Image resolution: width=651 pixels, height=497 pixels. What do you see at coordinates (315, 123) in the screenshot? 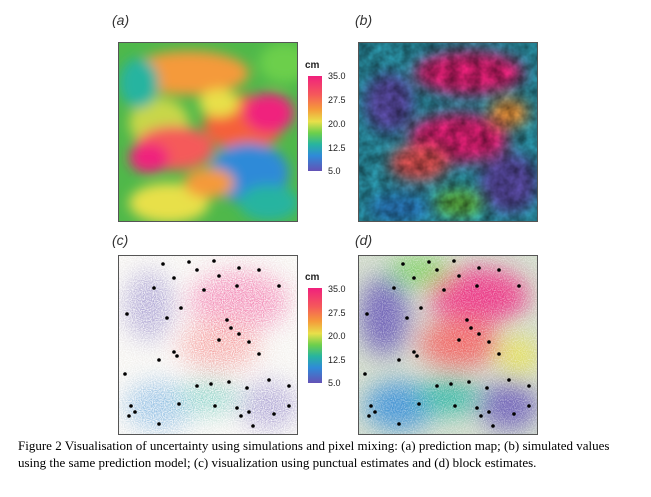
I see `colorbar-top` at bounding box center [315, 123].